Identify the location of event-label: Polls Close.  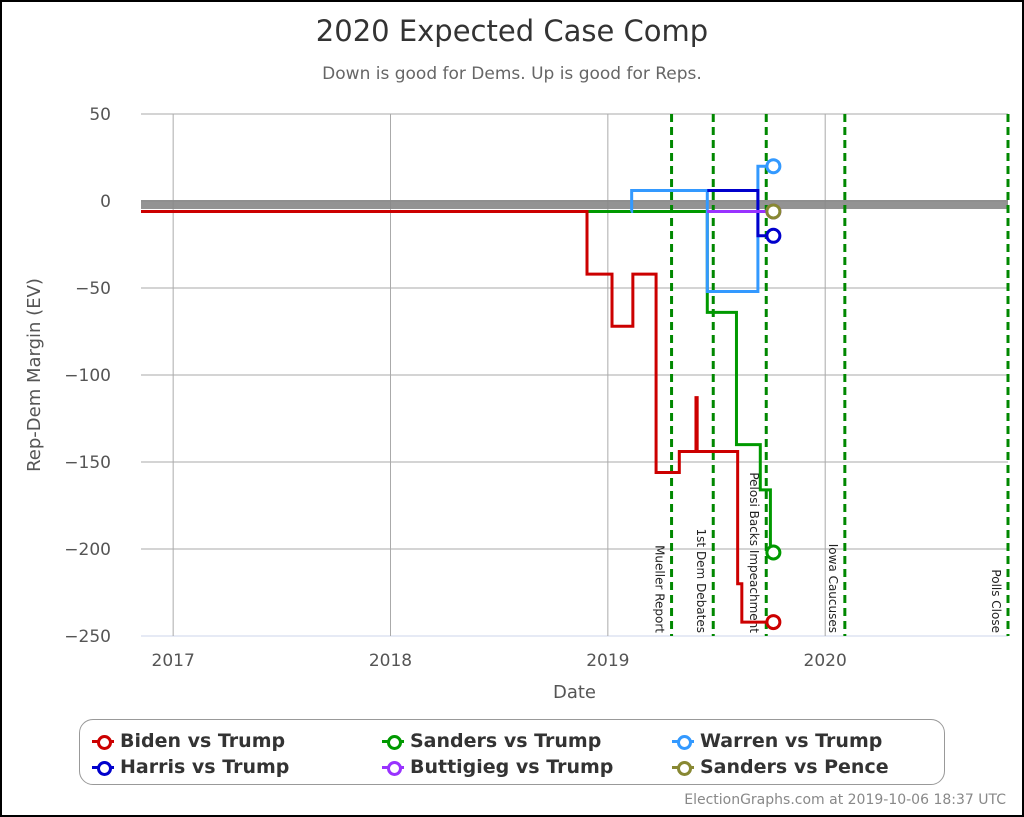
(996, 601).